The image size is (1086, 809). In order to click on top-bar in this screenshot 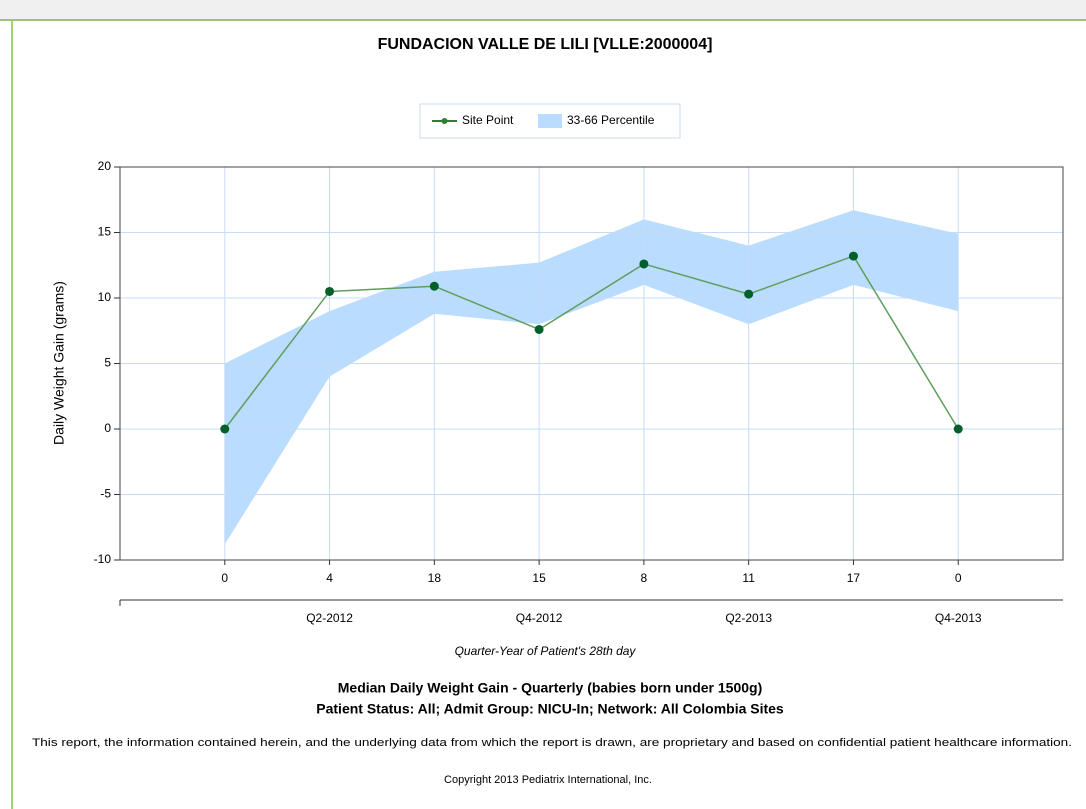, I will do `click(543, 10)`.